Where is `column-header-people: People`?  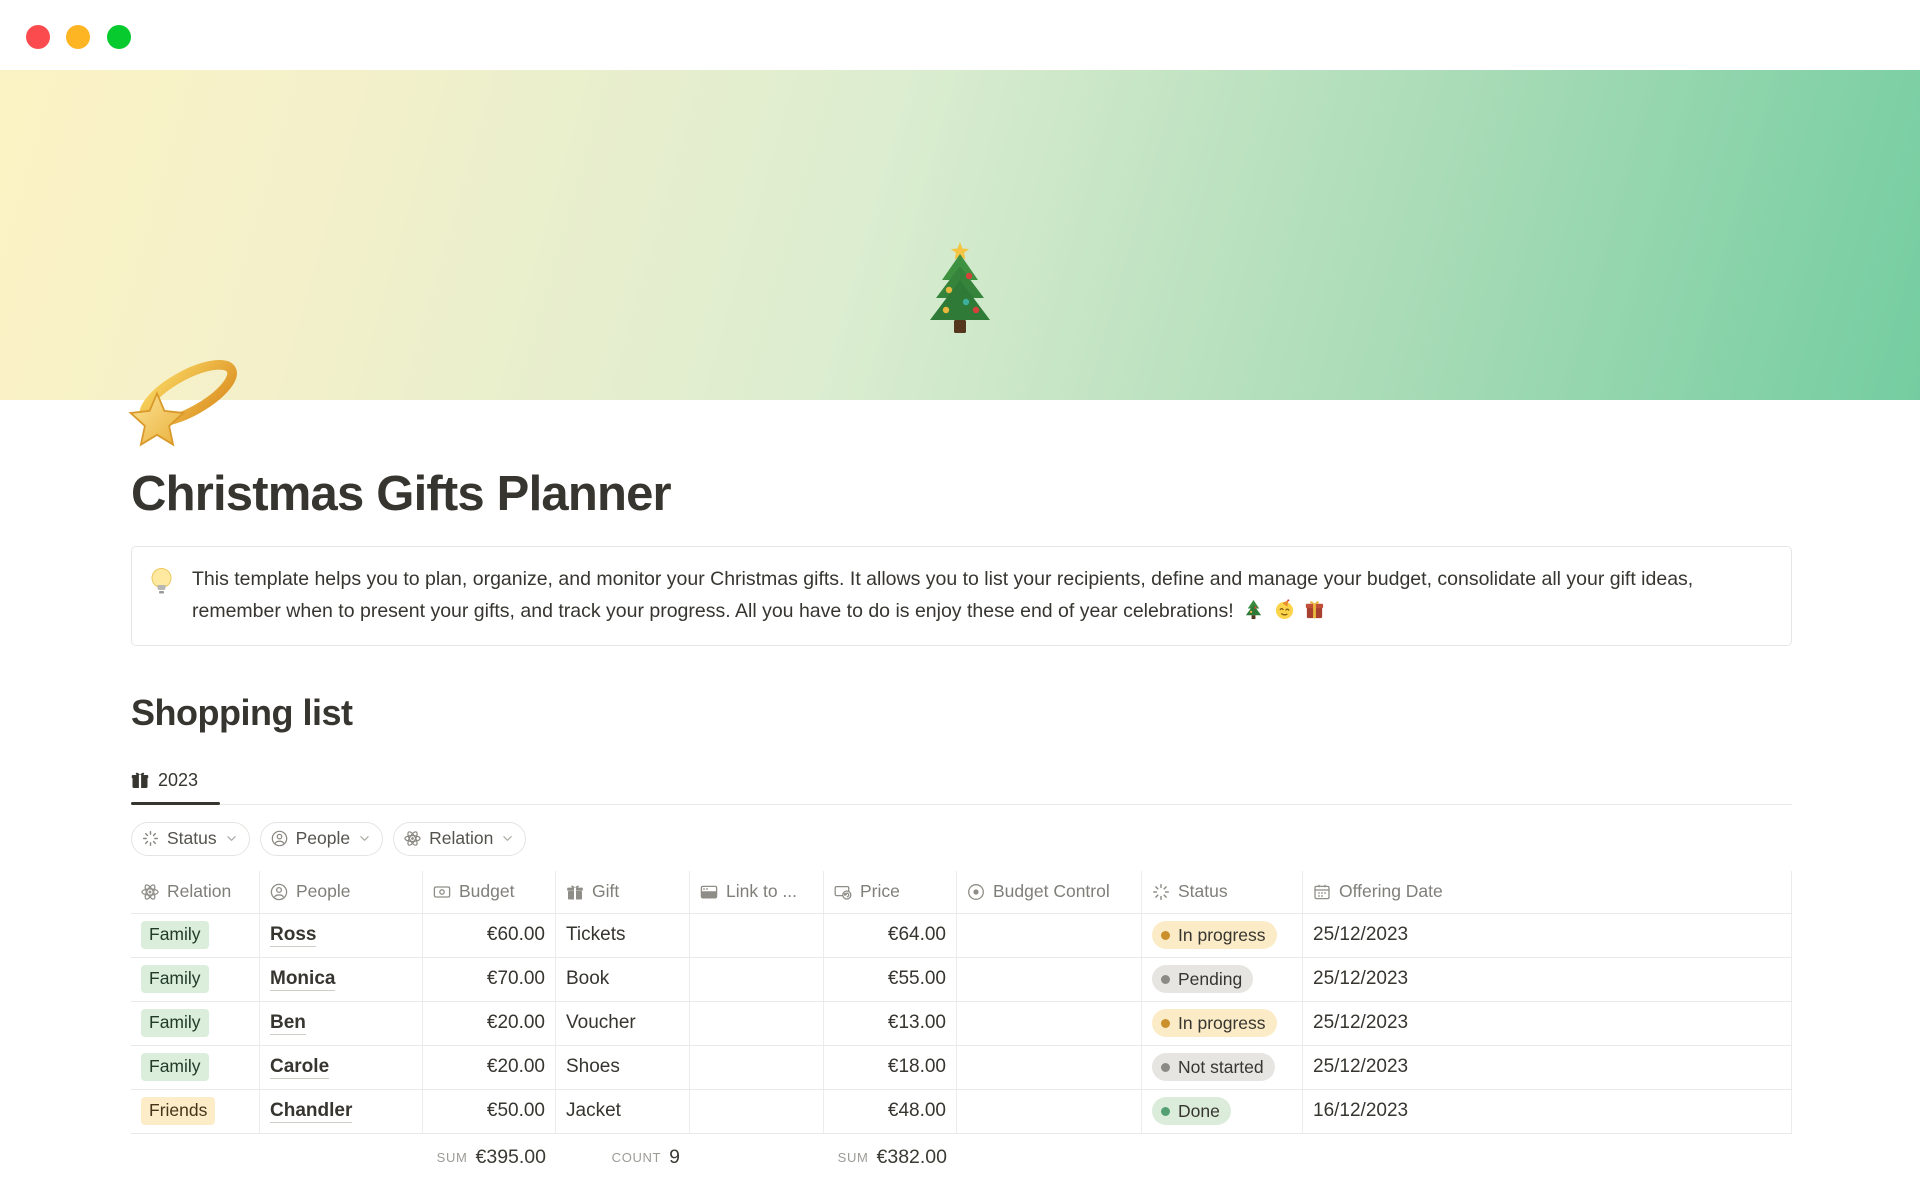
column-header-people: People is located at coordinates (341, 891).